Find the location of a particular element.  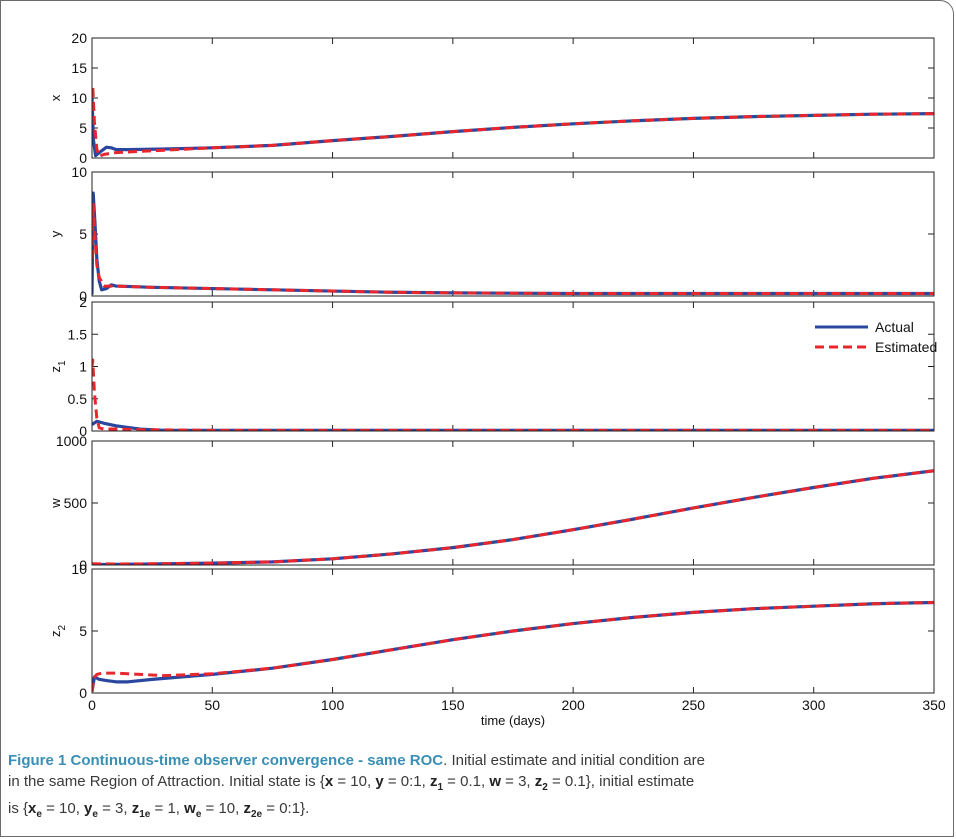

y-axis-label: z2 is located at coordinates (58, 631).